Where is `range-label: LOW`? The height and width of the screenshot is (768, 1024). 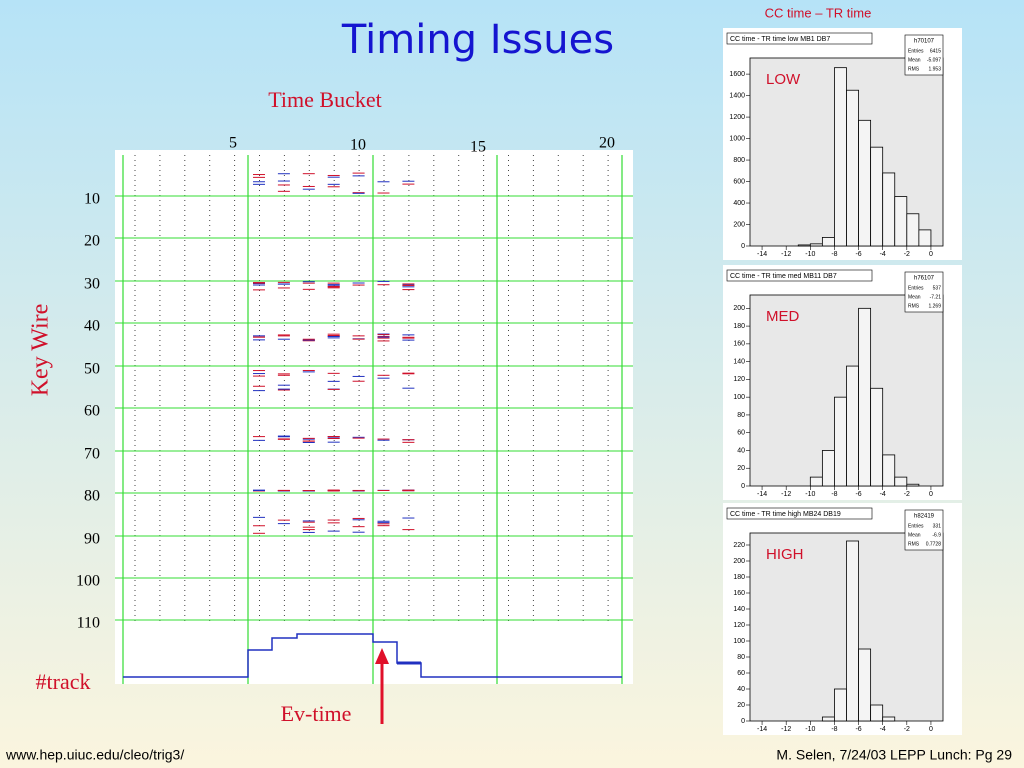
range-label: LOW is located at coordinates (783, 79).